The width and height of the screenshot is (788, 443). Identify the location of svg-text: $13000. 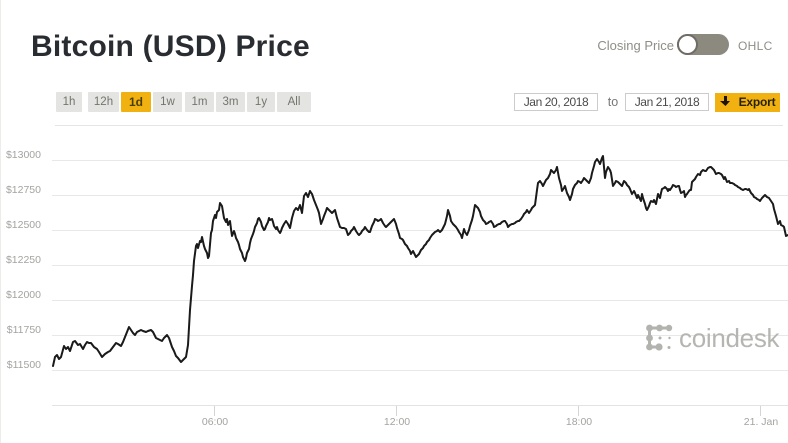
(23, 155).